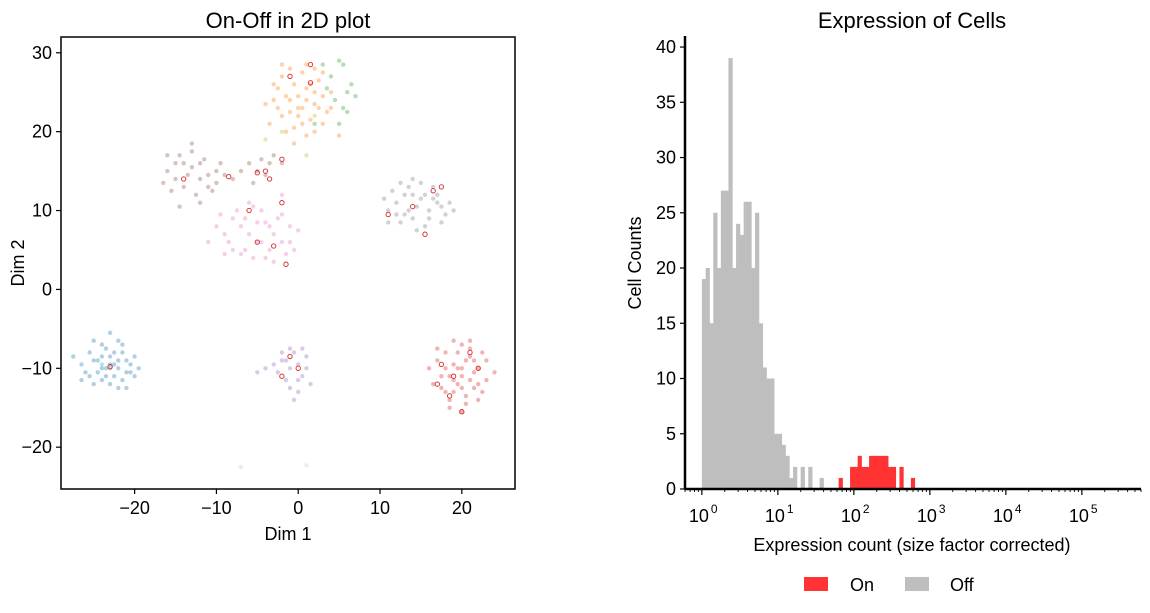  I want to click on histogram-x-tick-label: 10, so click(1003, 516).